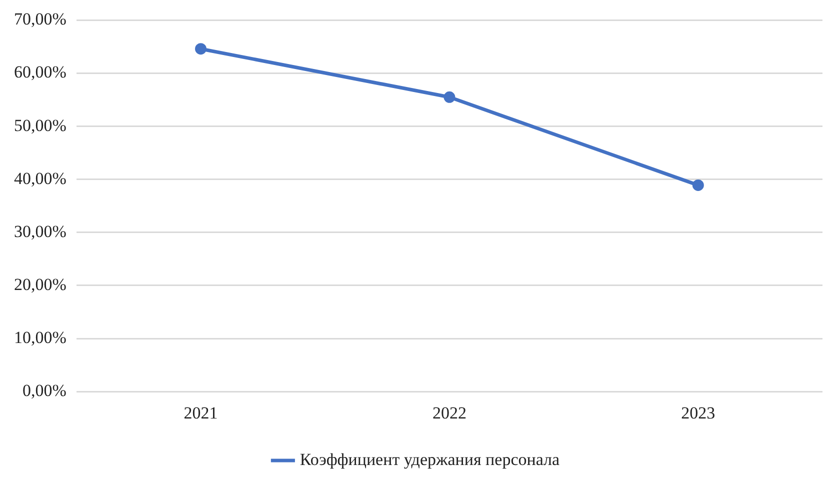 This screenshot has height=483, width=830. What do you see at coordinates (40, 72) in the screenshot?
I see `y-tick-label: 60,00%` at bounding box center [40, 72].